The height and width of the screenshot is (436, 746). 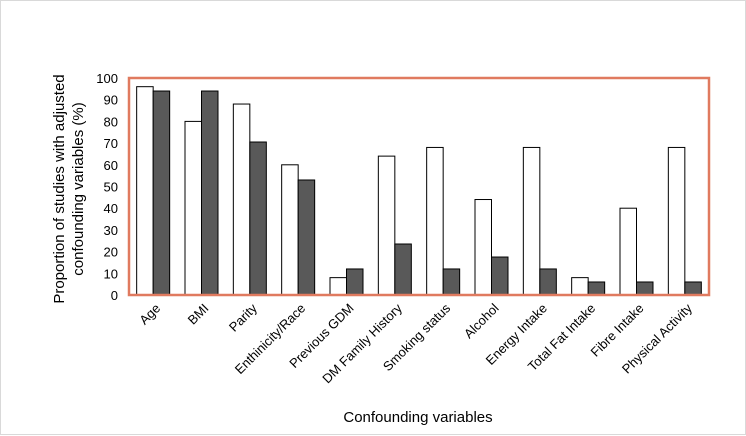 I want to click on y-tick-label: 10, so click(x=111, y=273).